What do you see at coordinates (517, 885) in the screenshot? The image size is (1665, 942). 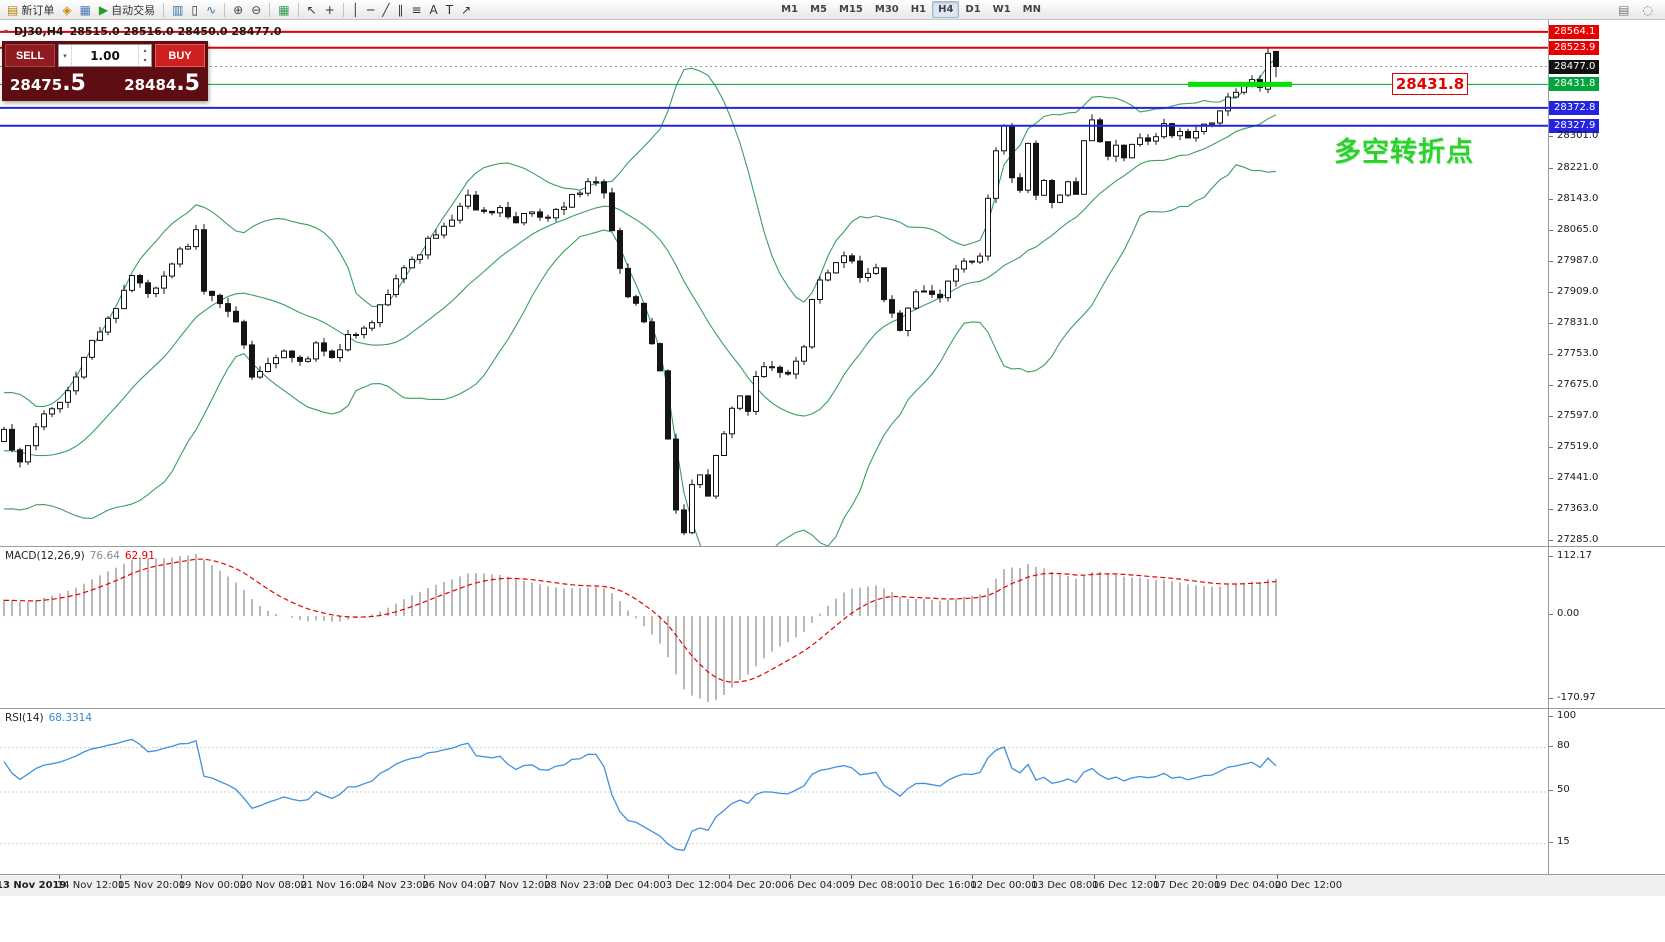 I see `time-axis-label: 27 Nov 12:00` at bounding box center [517, 885].